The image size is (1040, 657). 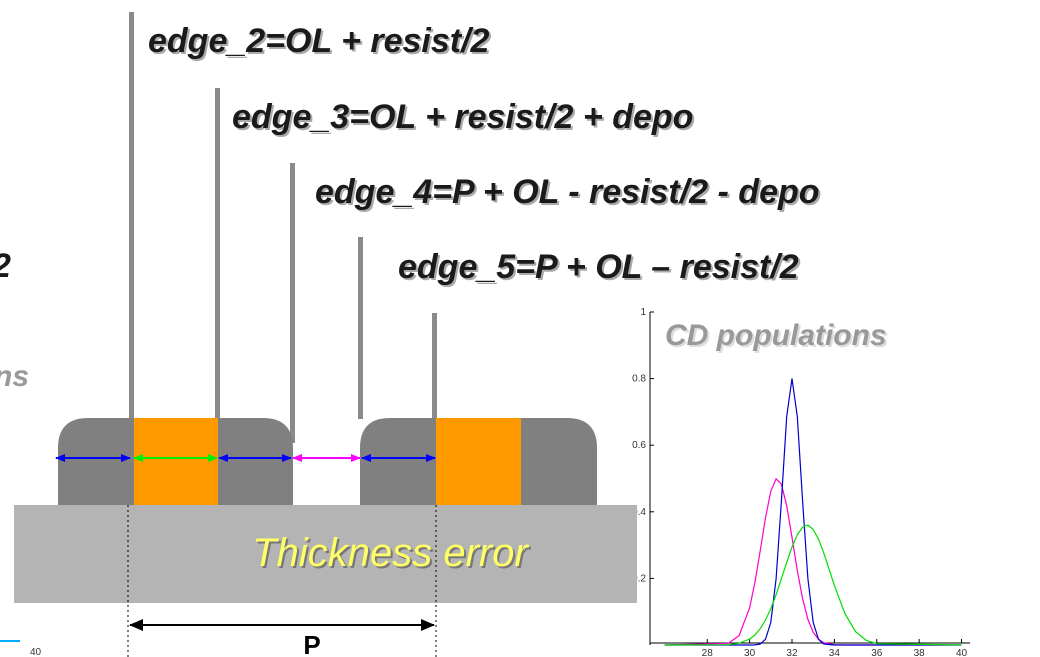 I want to click on x-tick-label: 36, so click(x=877, y=652).